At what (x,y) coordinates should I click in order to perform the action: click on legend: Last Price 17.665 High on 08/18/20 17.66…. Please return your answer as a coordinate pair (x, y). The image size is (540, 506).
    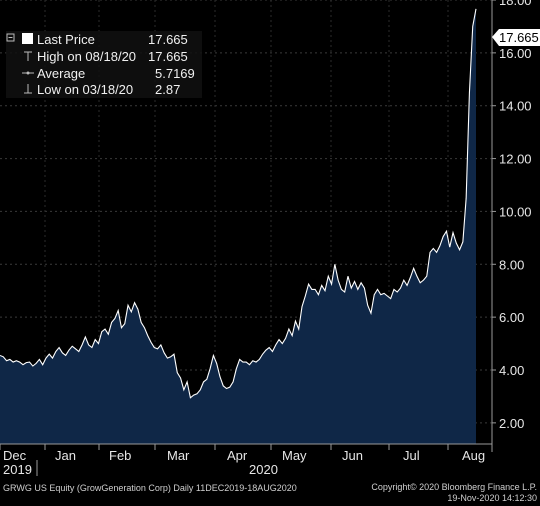
    Looking at the image, I should click on (104, 64).